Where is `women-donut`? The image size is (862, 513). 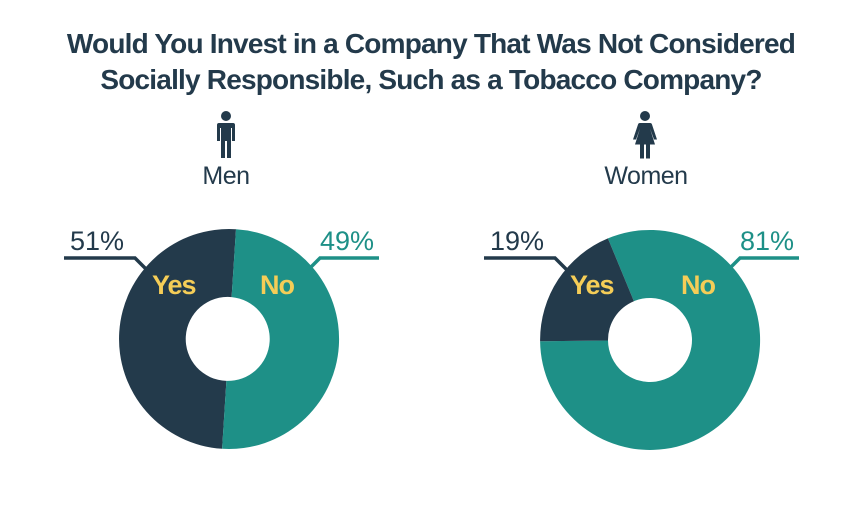 women-donut is located at coordinates (650, 339).